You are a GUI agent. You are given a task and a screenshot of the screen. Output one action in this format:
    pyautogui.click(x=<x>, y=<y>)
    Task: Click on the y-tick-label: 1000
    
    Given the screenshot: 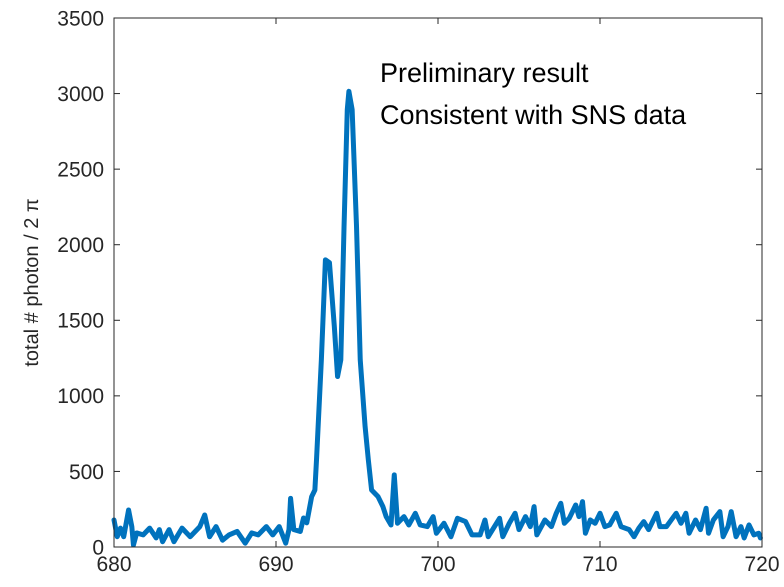 What is the action you would take?
    pyautogui.click(x=80, y=396)
    